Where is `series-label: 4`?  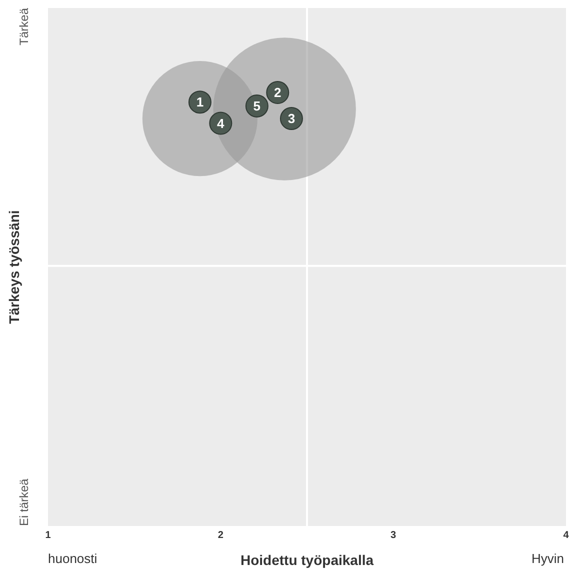 series-label: 4 is located at coordinates (221, 123).